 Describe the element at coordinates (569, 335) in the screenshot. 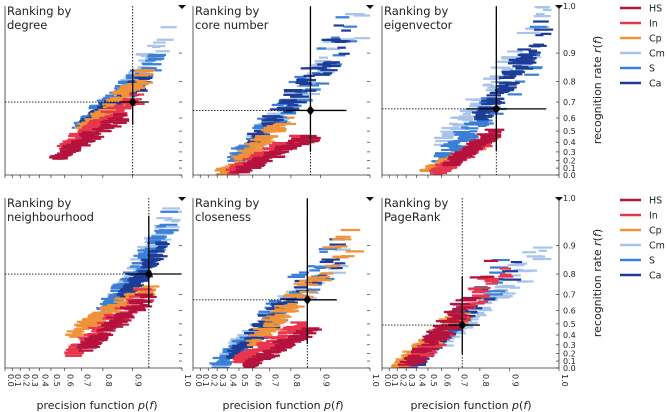

I see `y-tick-label: 0.4` at that location.